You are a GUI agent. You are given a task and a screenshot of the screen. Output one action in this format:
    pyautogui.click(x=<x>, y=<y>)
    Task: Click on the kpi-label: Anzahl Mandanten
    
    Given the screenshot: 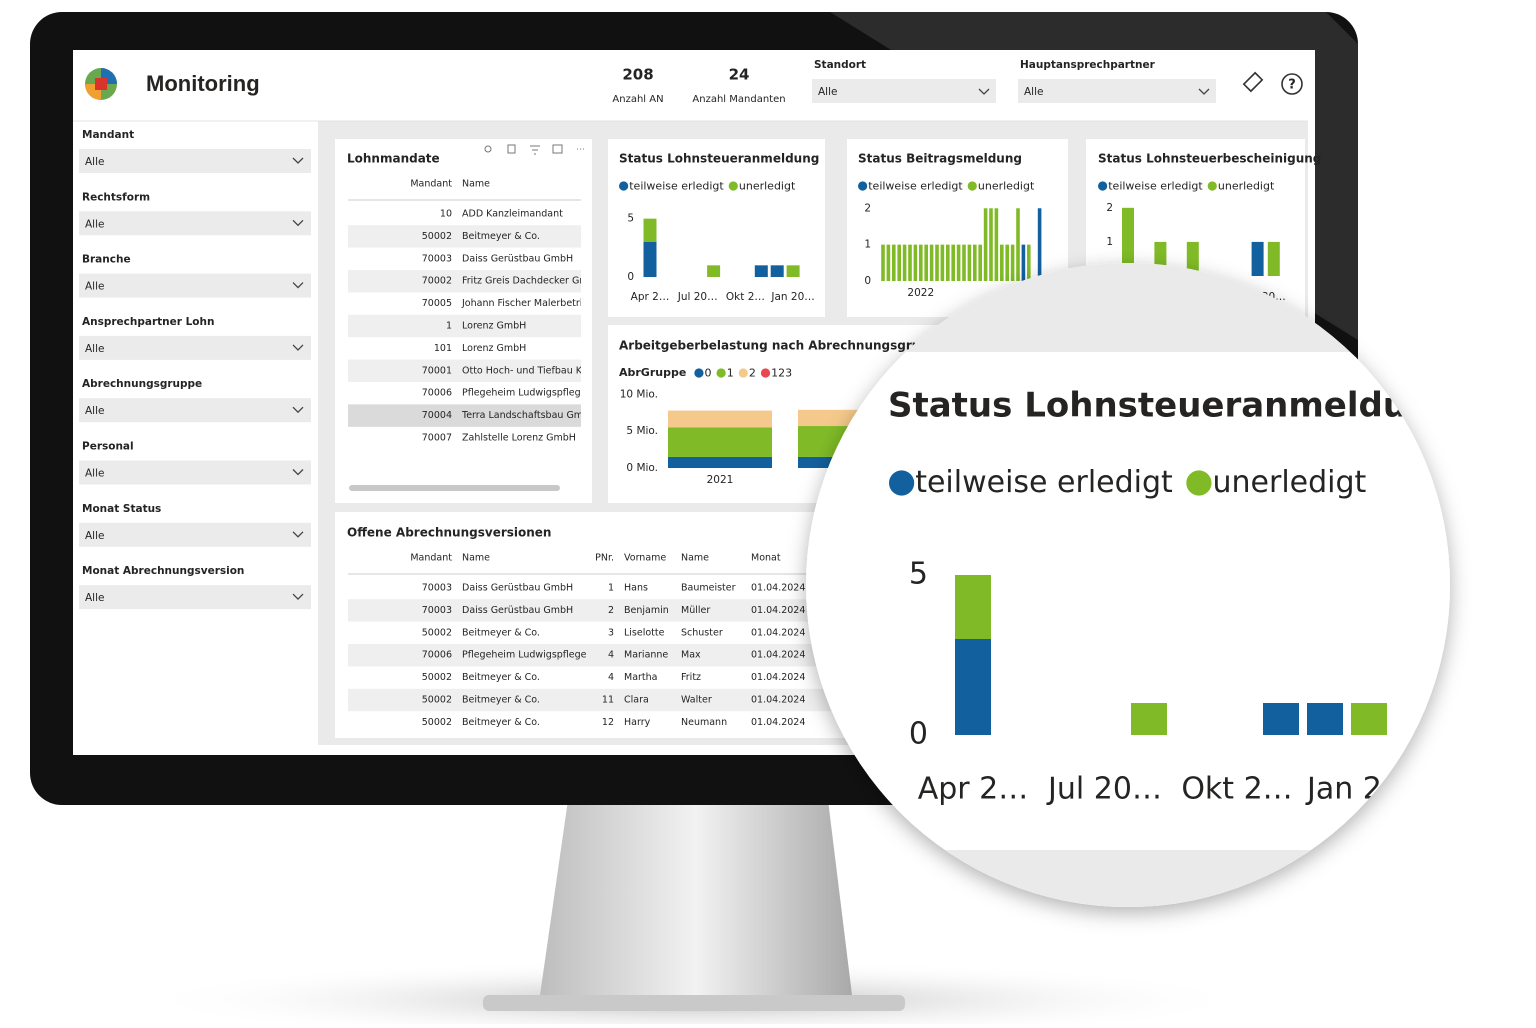 What is the action you would take?
    pyautogui.click(x=738, y=99)
    